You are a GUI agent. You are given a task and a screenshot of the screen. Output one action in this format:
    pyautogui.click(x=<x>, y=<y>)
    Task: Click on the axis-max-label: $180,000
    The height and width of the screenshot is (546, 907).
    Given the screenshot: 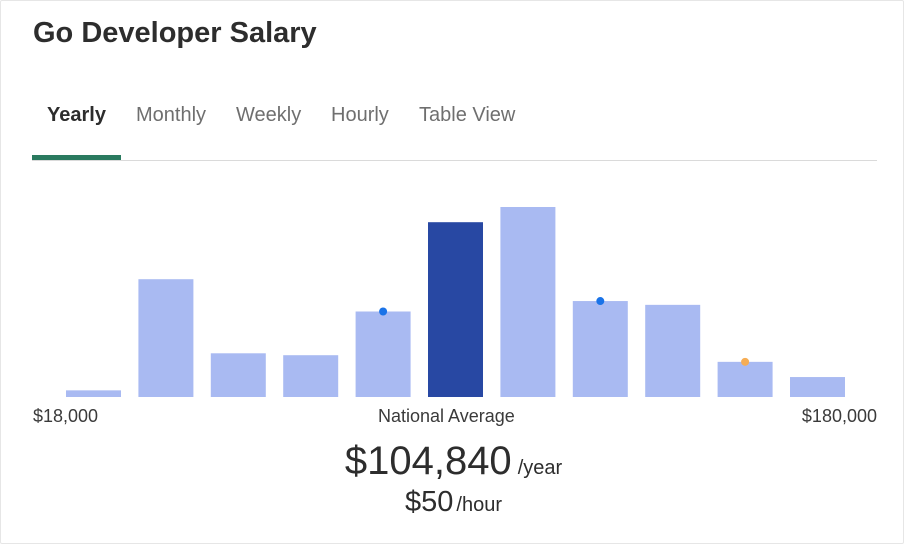 What is the action you would take?
    pyautogui.click(x=839, y=416)
    